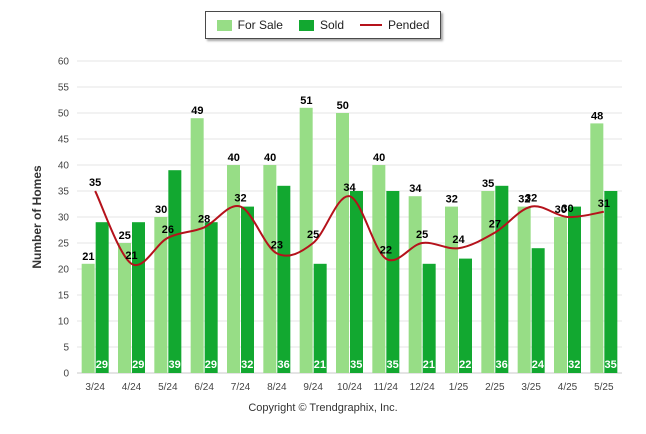 This screenshot has height=434, width=646. Describe the element at coordinates (538, 365) in the screenshot. I see `data-label-sold: 24` at that location.